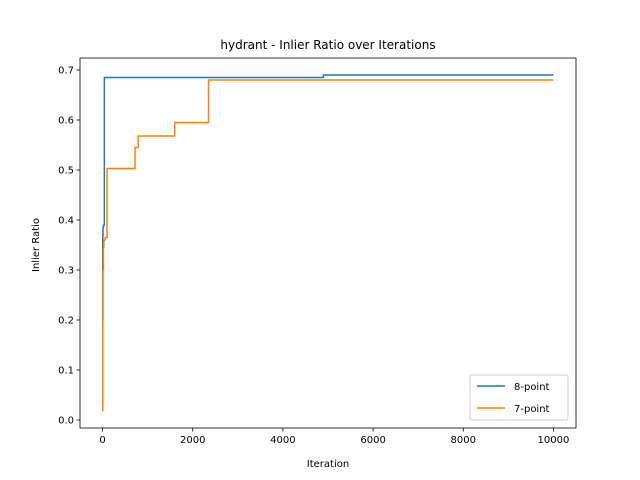  I want to click on y-tick-label: 0.5, so click(66, 171).